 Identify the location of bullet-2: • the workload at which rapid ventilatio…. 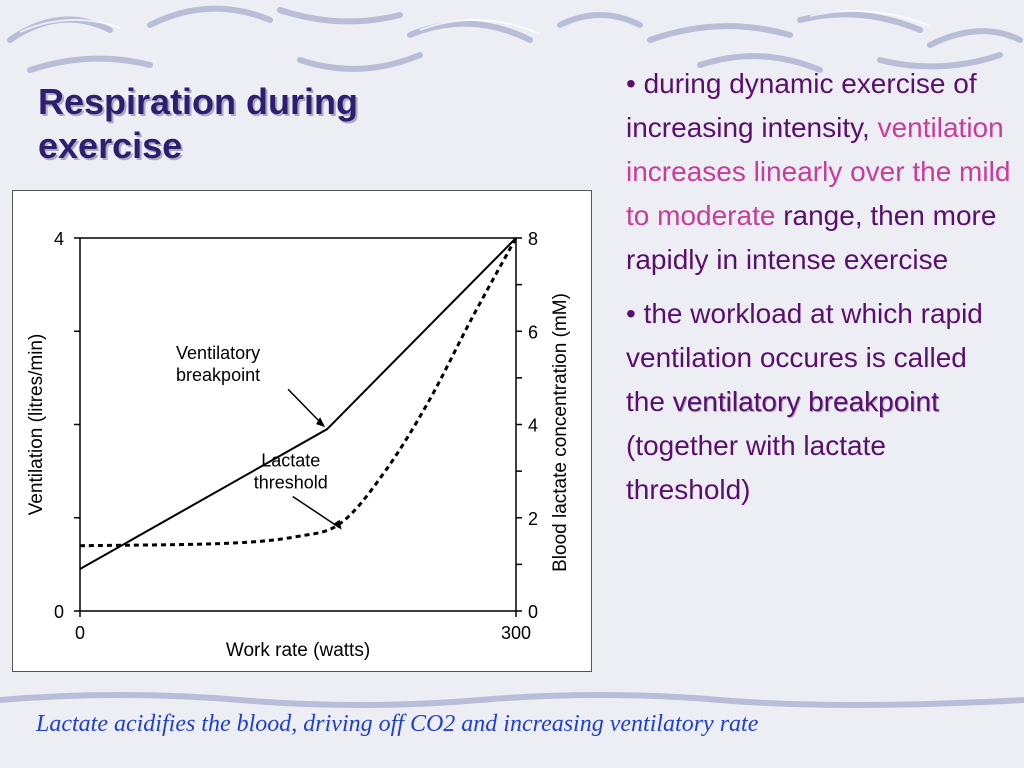
(818, 402).